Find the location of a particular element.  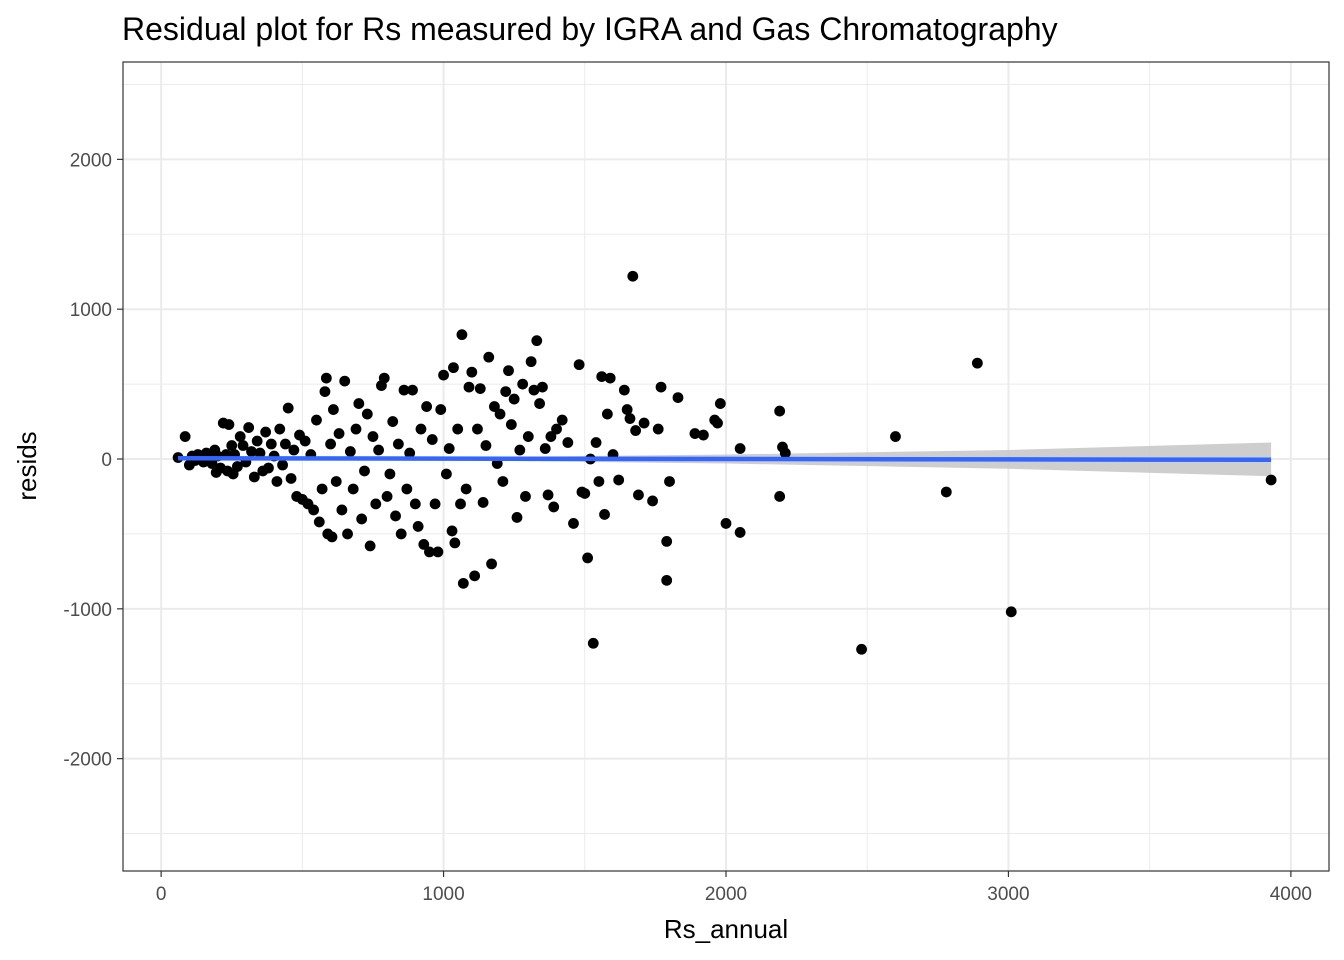

y-axis-ticks: -2000 -1000 0 1000 2000 is located at coordinates (93, 460).